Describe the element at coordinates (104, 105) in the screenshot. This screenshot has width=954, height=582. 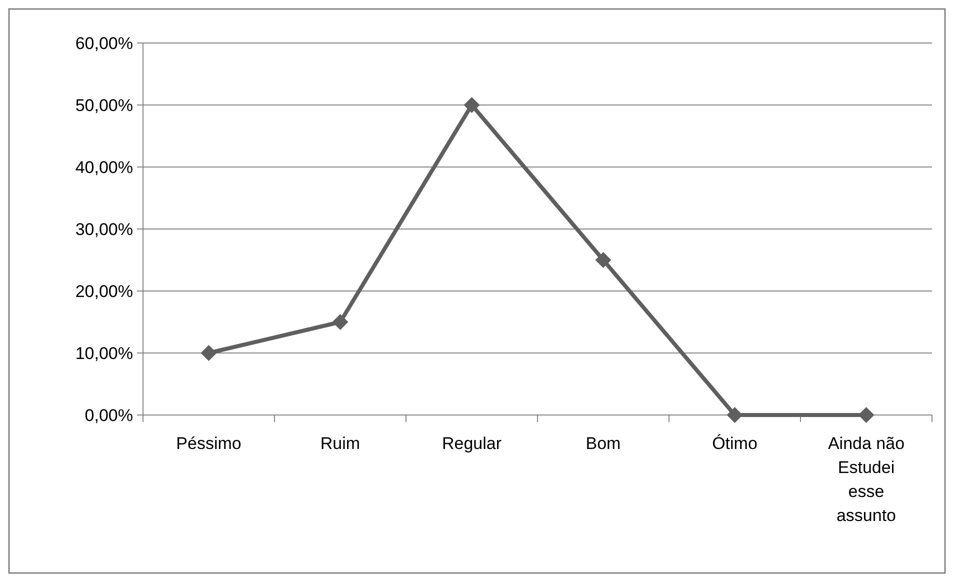
I see `y-tick-label: 50,00%` at that location.